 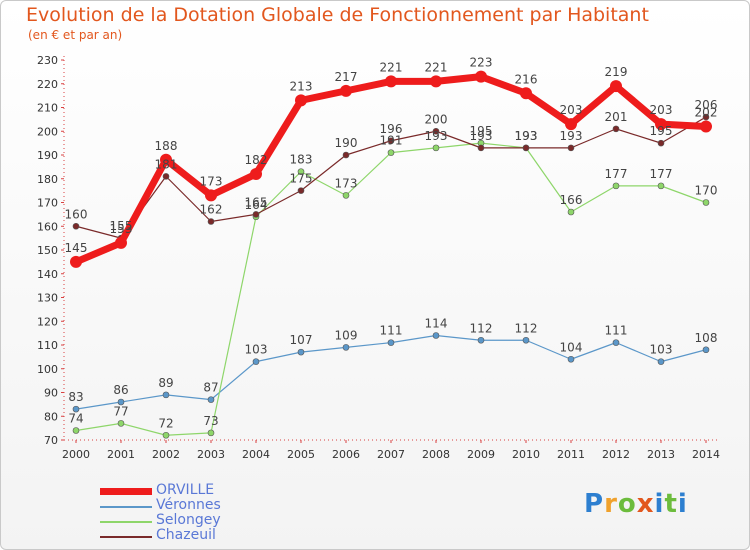 I want to click on data-label-veronnes: 103, so click(x=661, y=350).